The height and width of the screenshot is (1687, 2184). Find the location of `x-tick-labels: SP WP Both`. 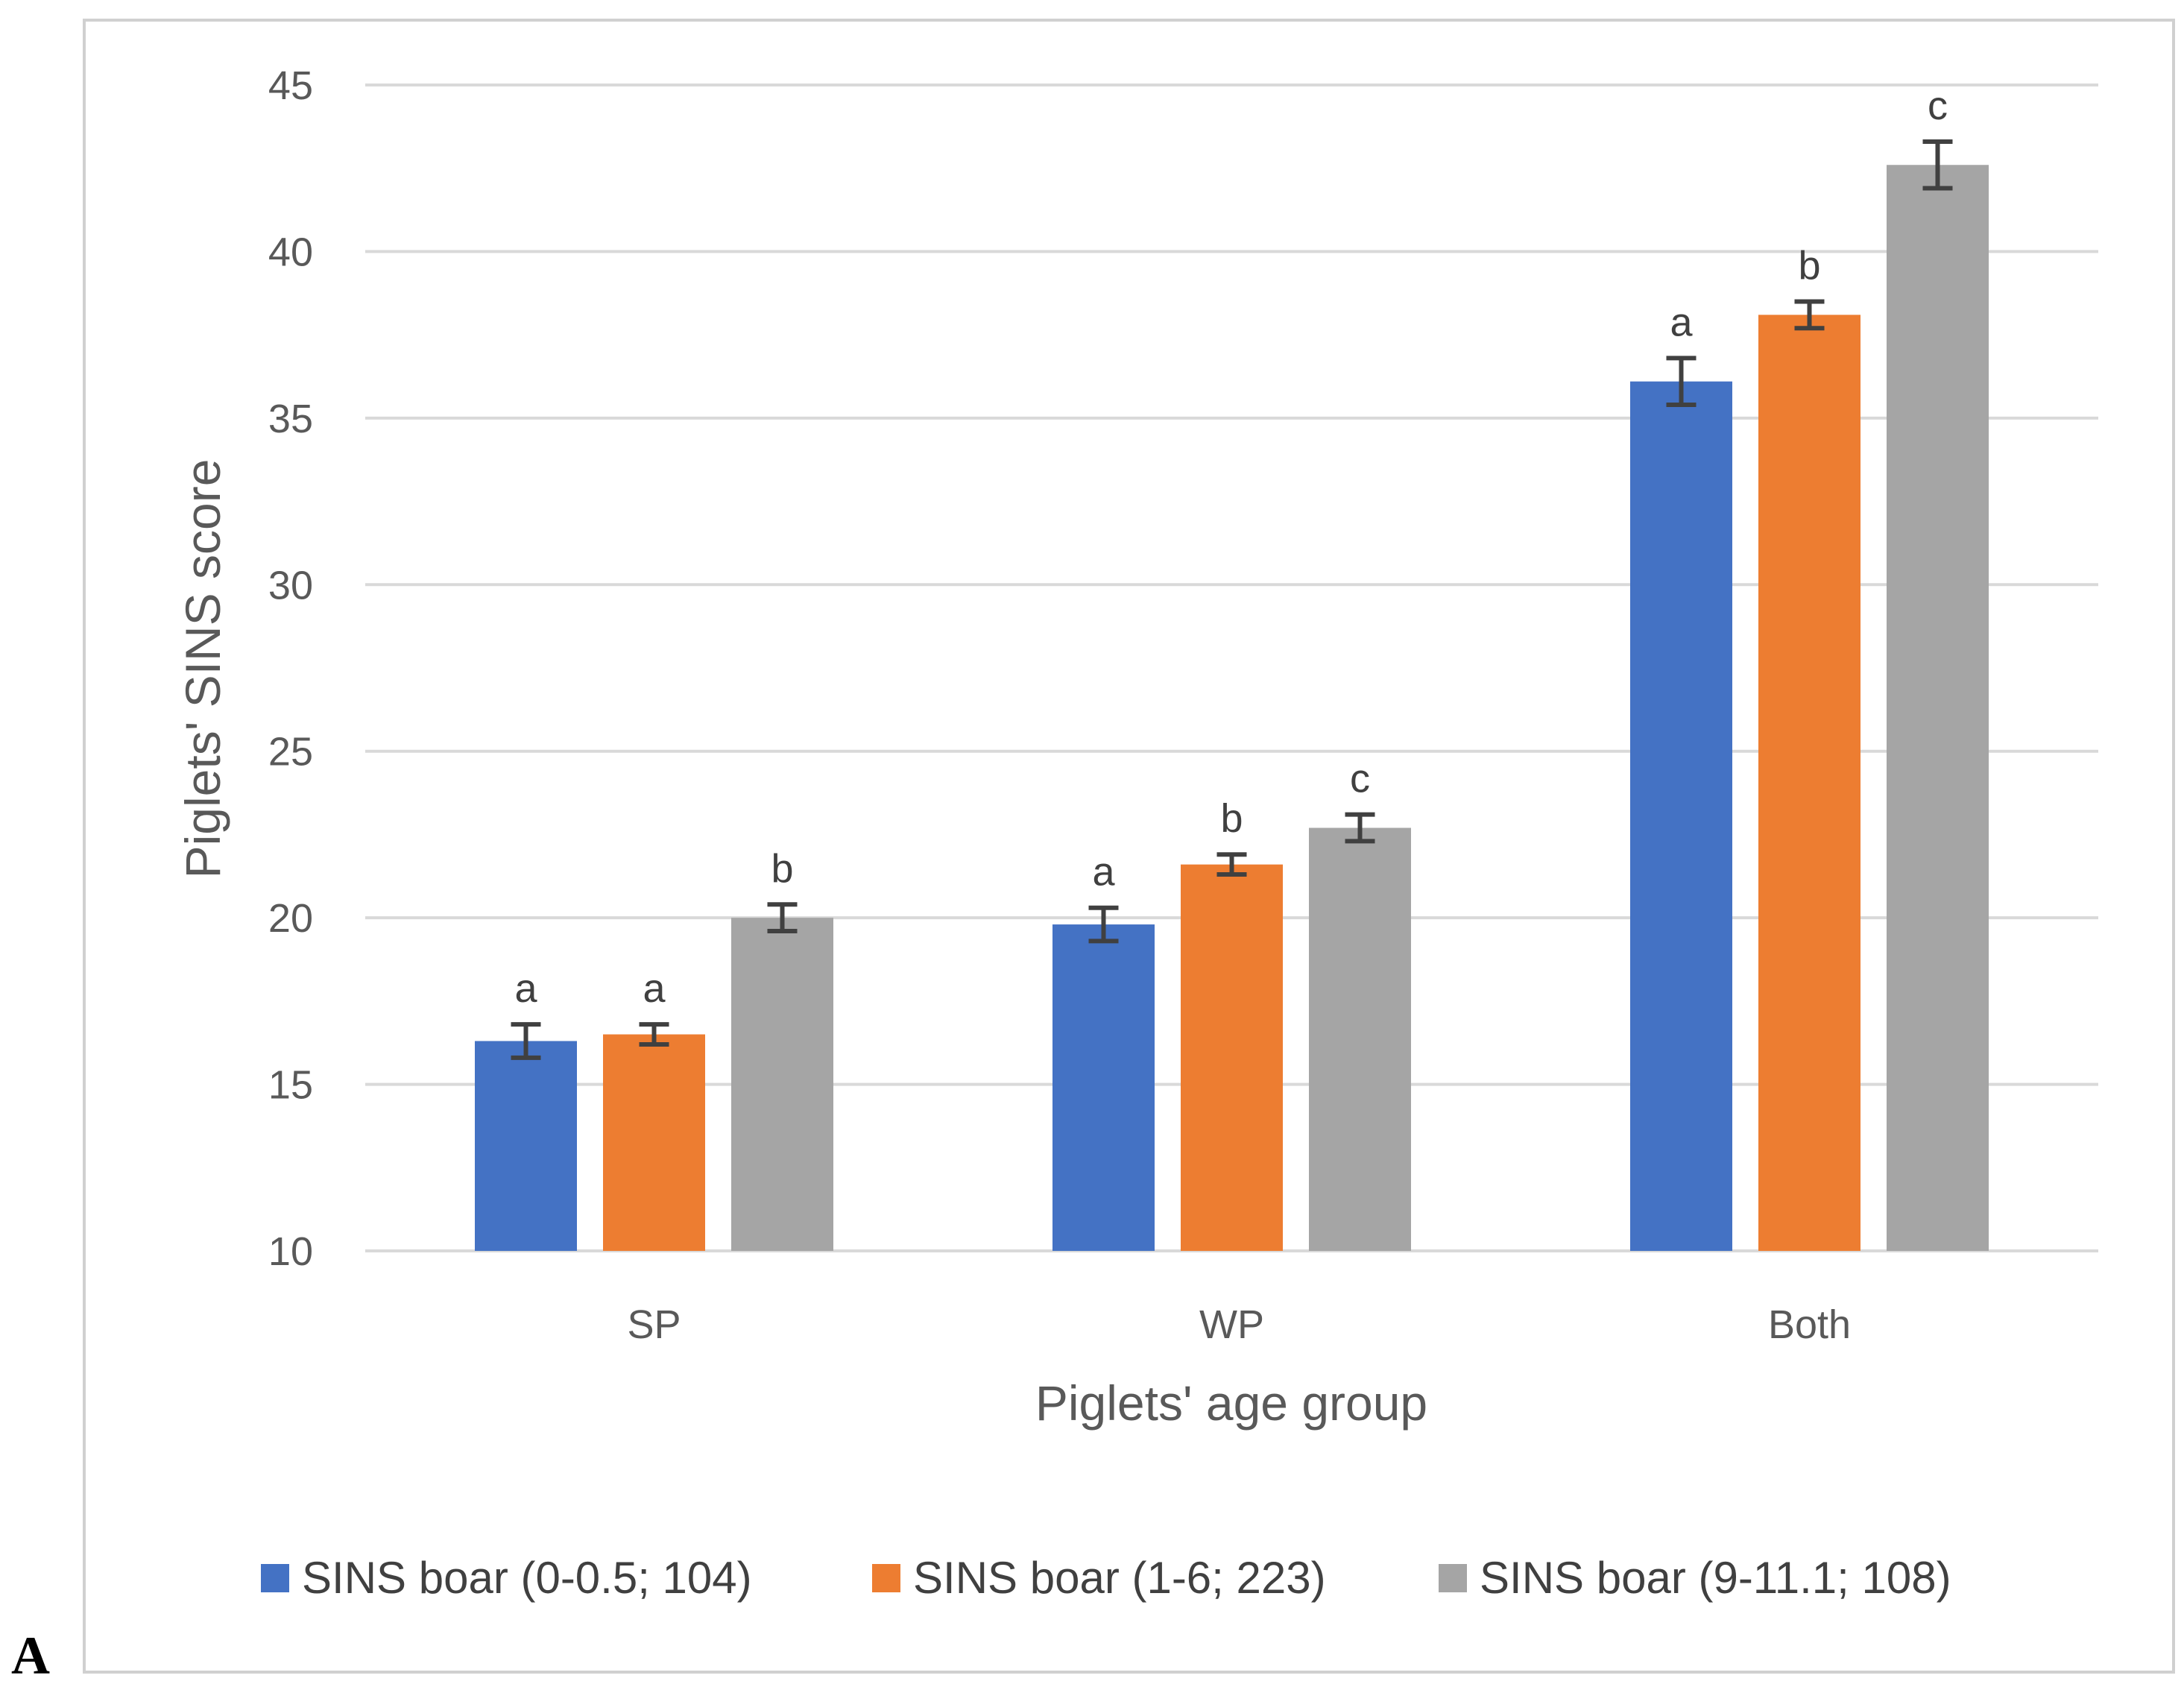

x-tick-labels: SP WP Both is located at coordinates (1239, 1324).